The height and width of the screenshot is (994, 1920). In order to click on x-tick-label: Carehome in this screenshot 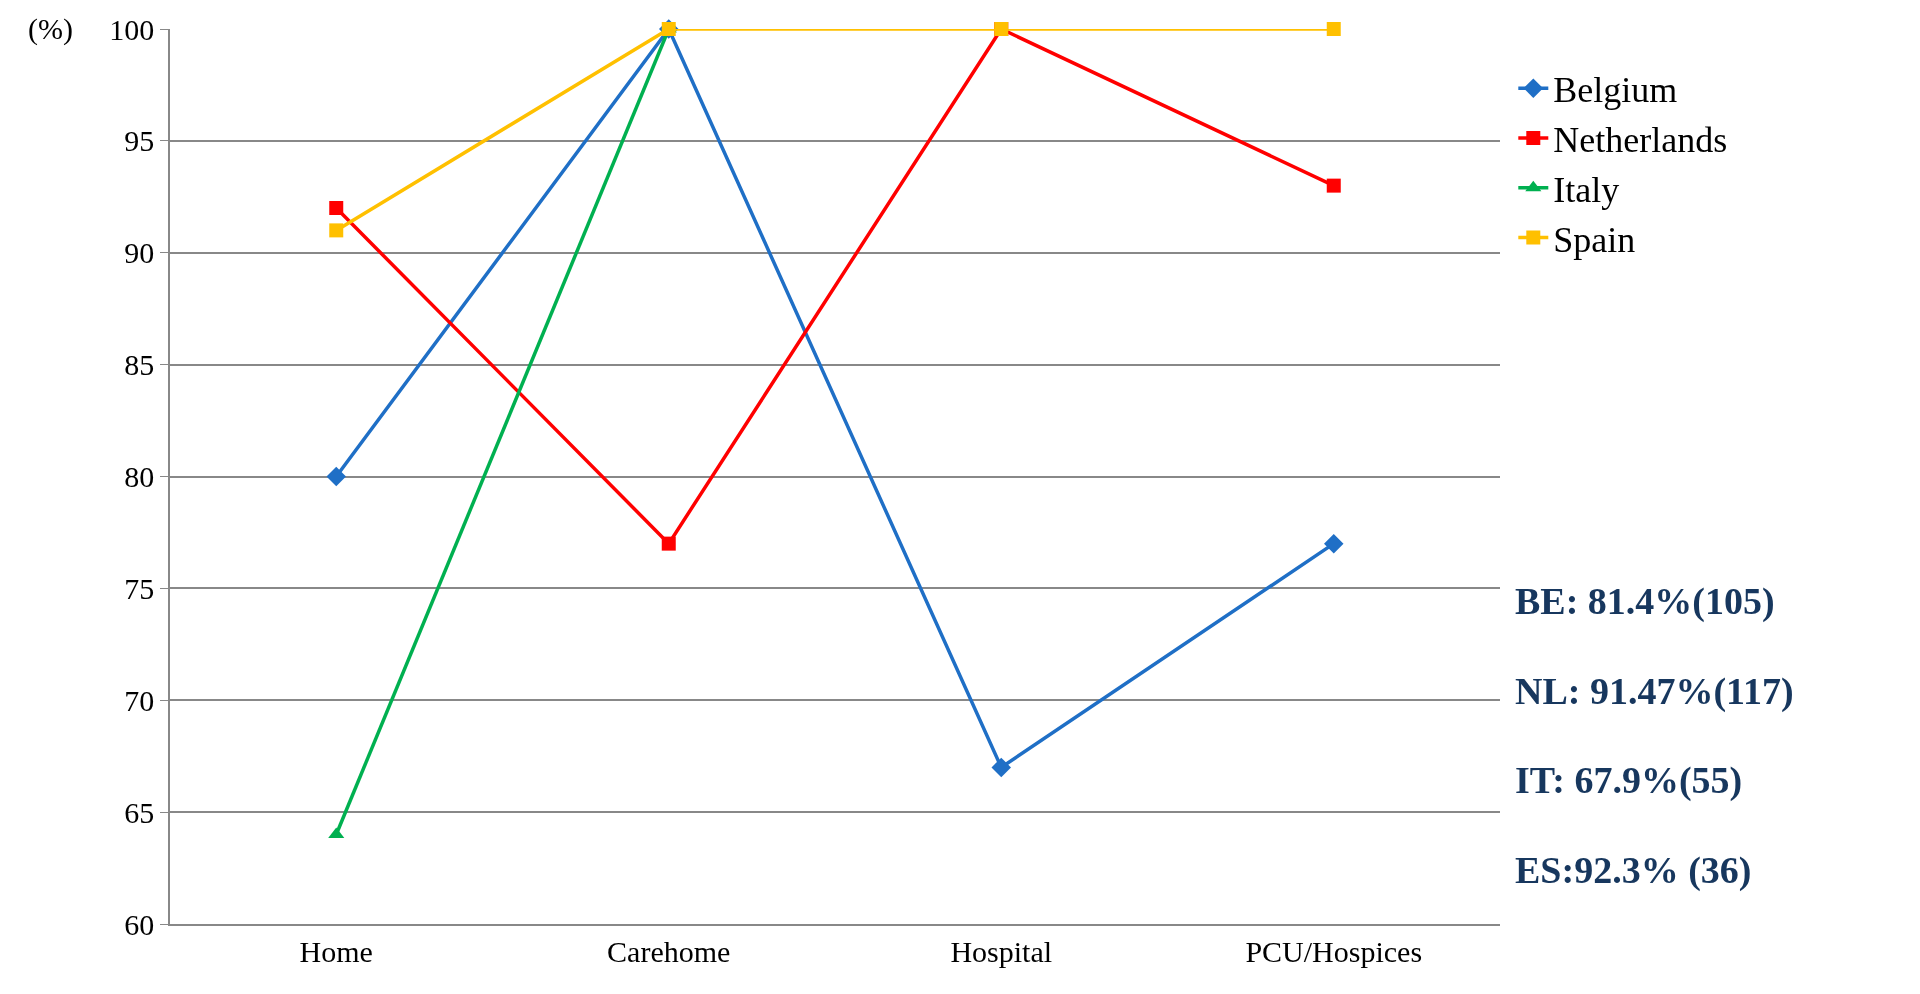, I will do `click(669, 951)`.